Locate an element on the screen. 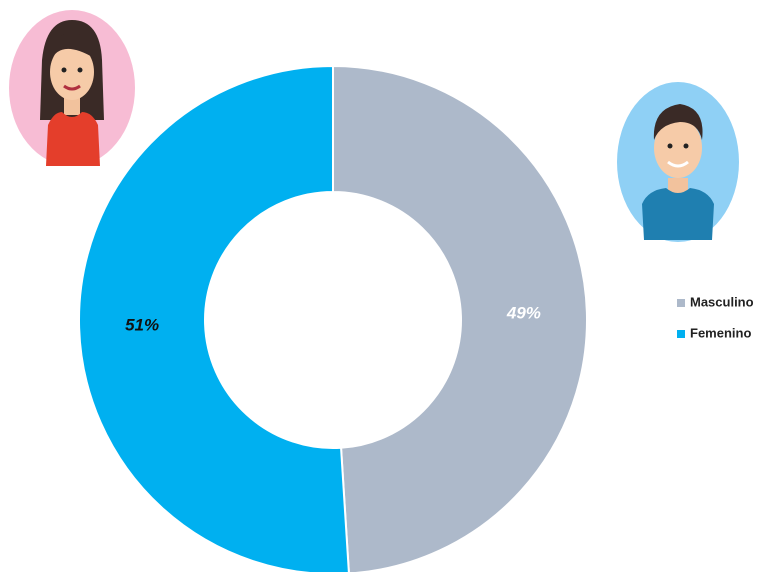 This screenshot has height=572, width=767. male-avatar is located at coordinates (678, 162).